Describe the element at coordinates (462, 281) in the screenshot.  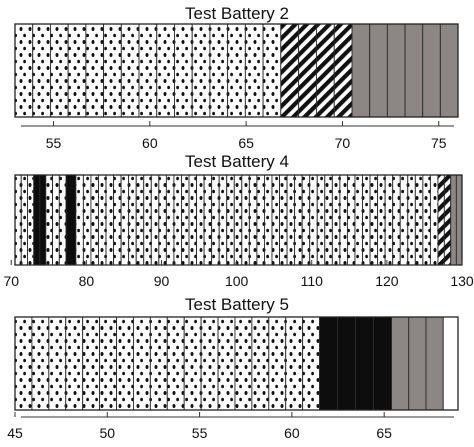
I see `x-tick-label: 130` at that location.